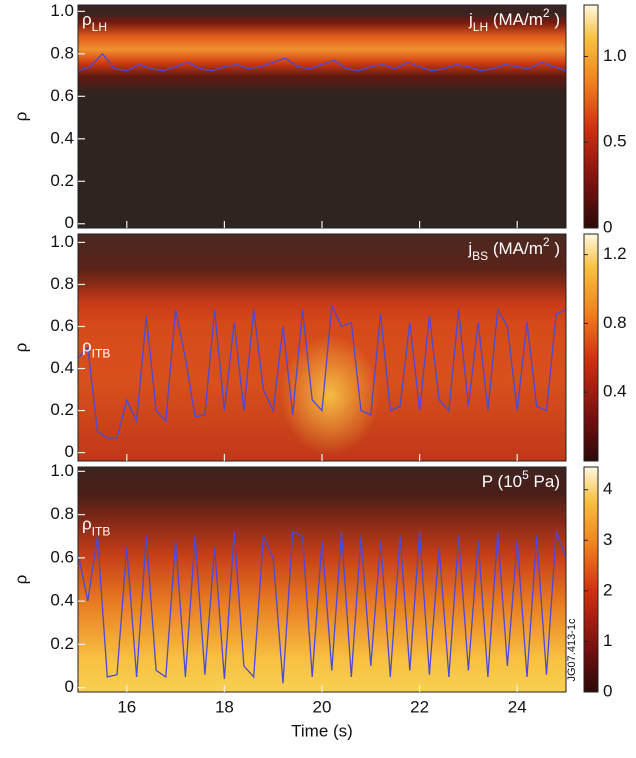 Image resolution: width=636 pixels, height=758 pixels. I want to click on annotation: ρLH, so click(94, 22).